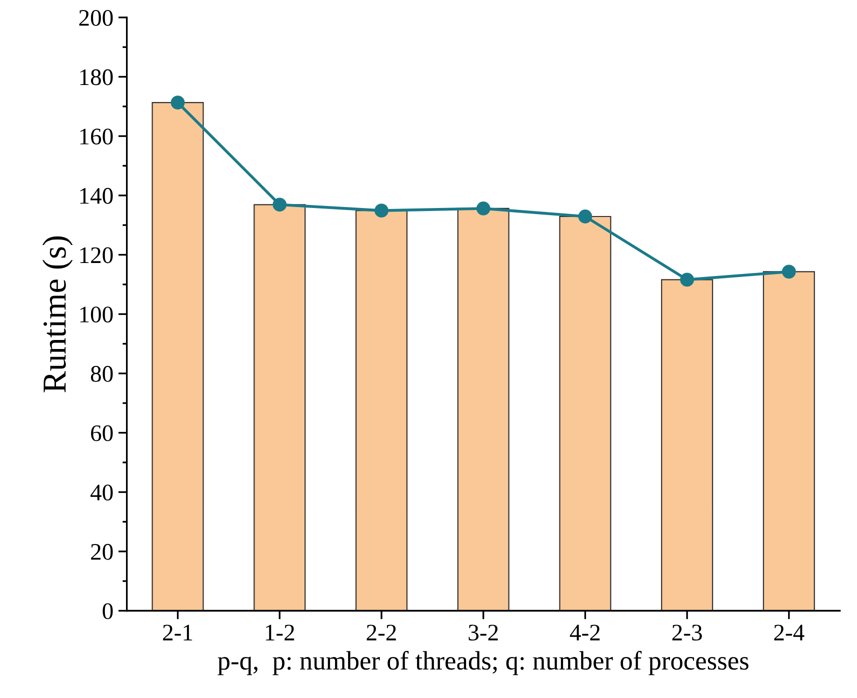  I want to click on x-tick-label: 3-2, so click(483, 632).